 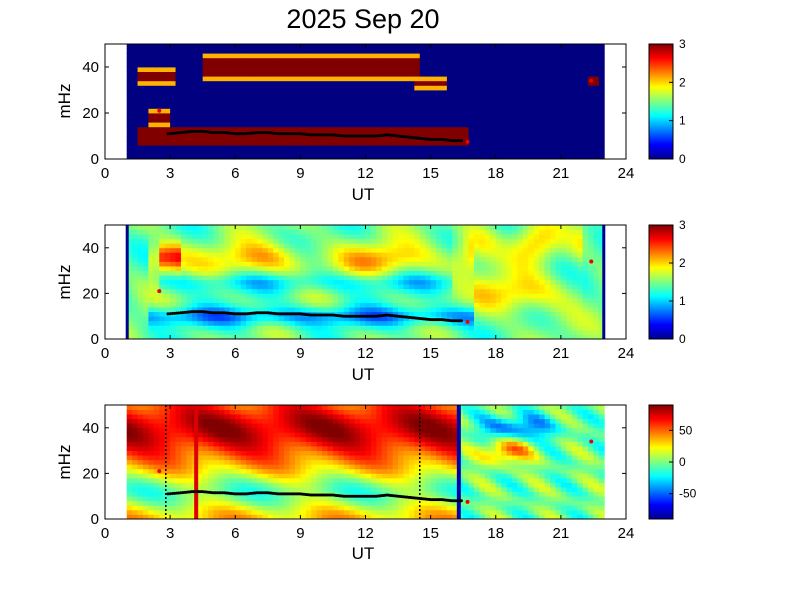 What do you see at coordinates (170, 314) in the screenshot?
I see `ridge-point` at bounding box center [170, 314].